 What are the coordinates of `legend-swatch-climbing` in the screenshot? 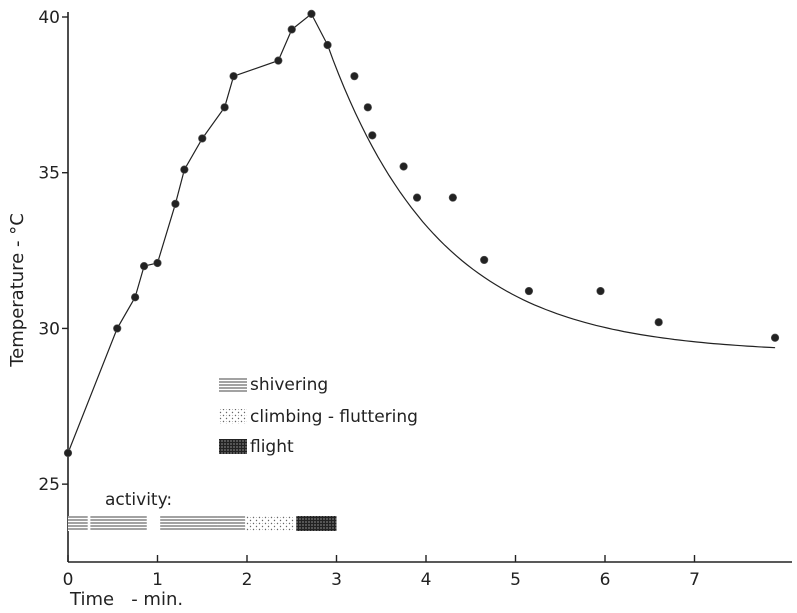 It's located at (233, 416).